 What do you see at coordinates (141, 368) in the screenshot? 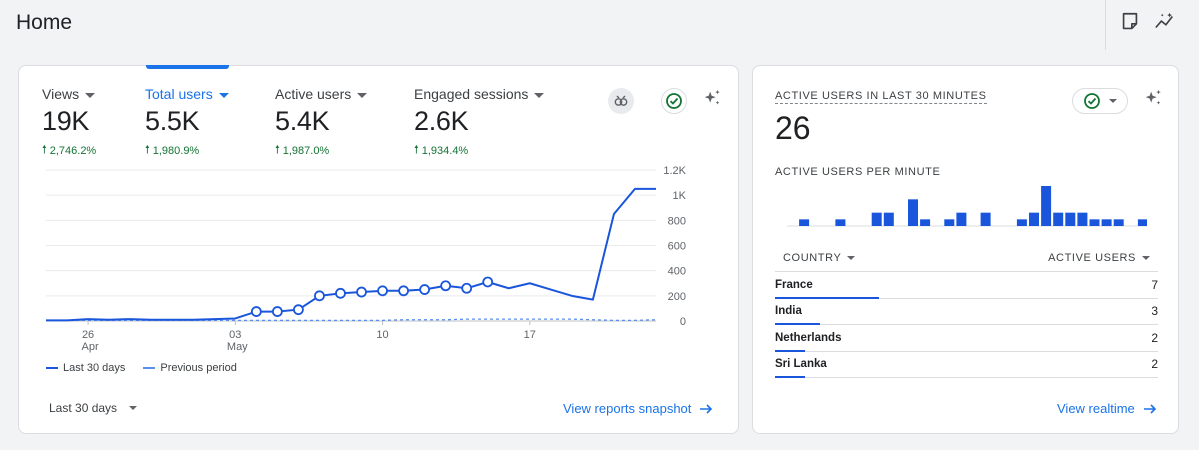
I see `chart-legend: Last 30 days Previous period` at bounding box center [141, 368].